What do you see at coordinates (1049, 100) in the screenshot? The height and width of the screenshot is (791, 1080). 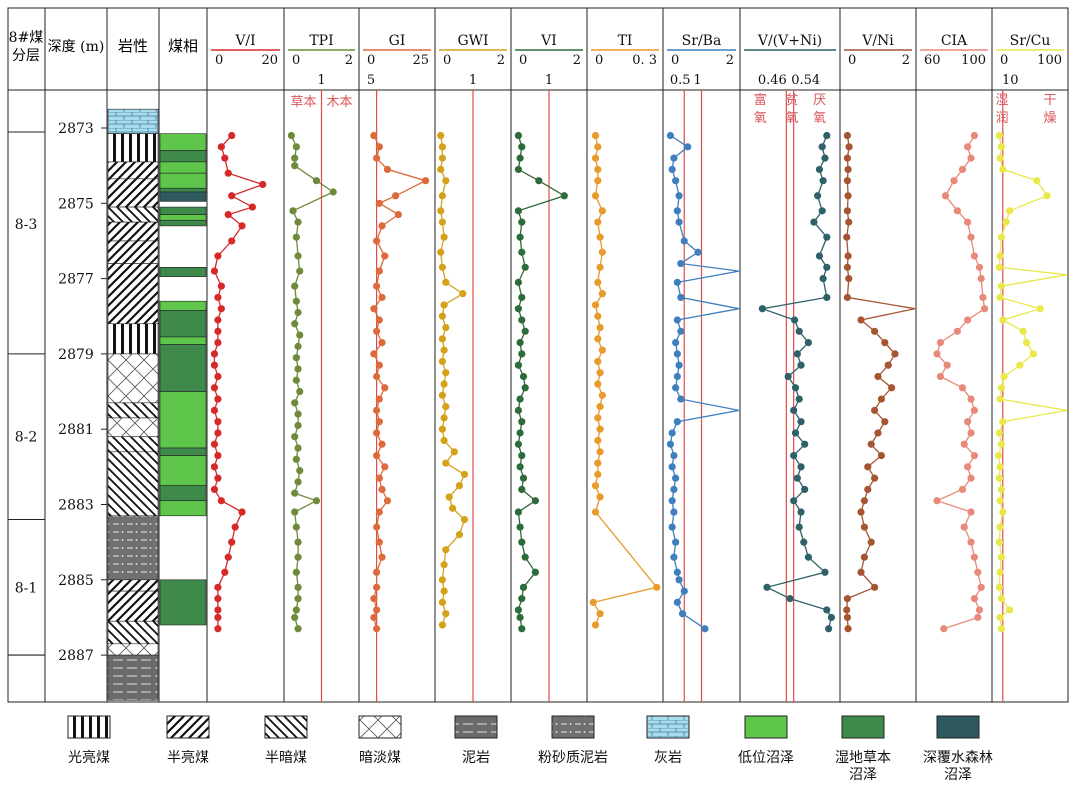 I see `annotation-label: 干` at bounding box center [1049, 100].